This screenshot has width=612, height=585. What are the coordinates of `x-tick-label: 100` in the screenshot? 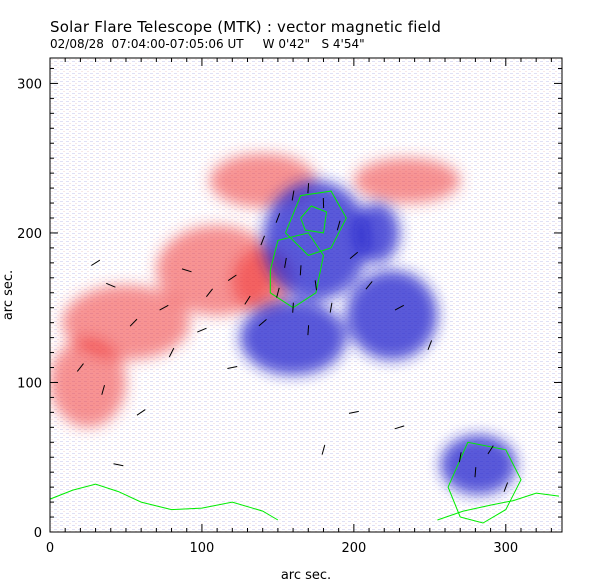 It's located at (202, 548).